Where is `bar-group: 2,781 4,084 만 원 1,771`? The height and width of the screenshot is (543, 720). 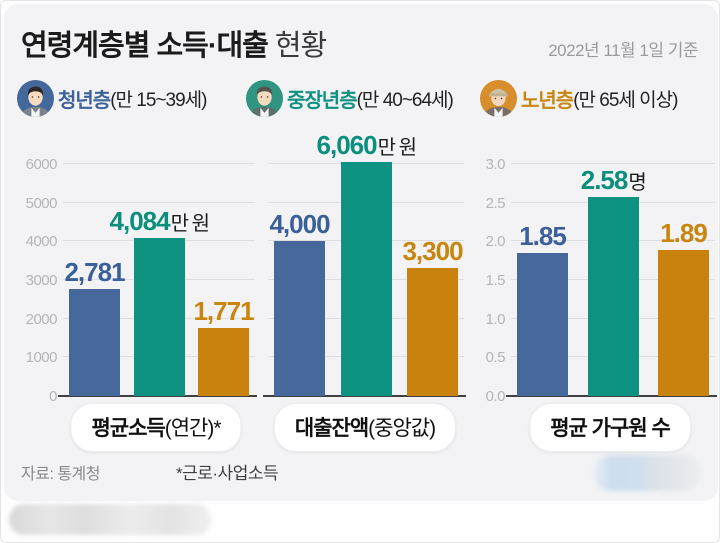 bar-group: 2,781 4,084 만 원 1,771 is located at coordinates (159, 276).